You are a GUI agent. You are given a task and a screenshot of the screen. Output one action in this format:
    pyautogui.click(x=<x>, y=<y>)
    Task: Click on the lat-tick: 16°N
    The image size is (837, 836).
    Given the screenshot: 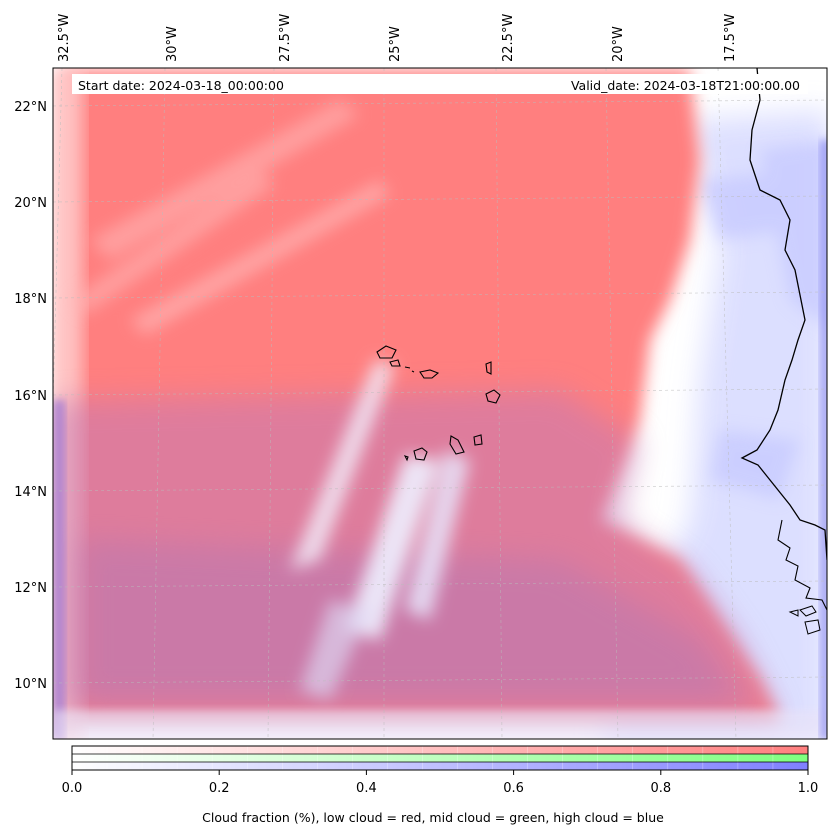 What is the action you would take?
    pyautogui.click(x=30, y=396)
    